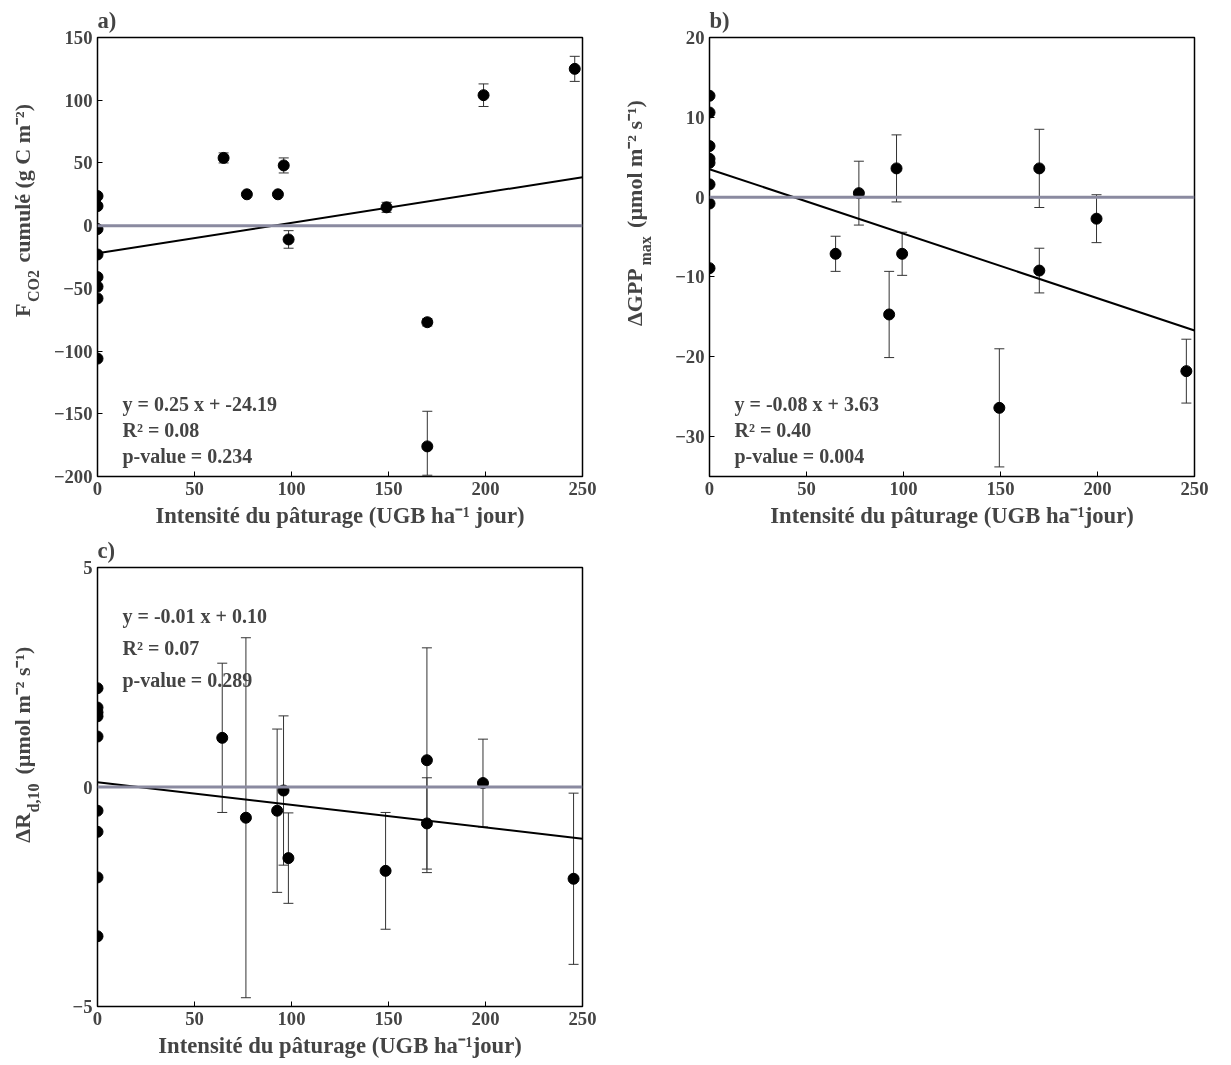 Image resolution: width=1231 pixels, height=1065 pixels. What do you see at coordinates (695, 117) in the screenshot?
I see `y-tick-label: 10` at bounding box center [695, 117].